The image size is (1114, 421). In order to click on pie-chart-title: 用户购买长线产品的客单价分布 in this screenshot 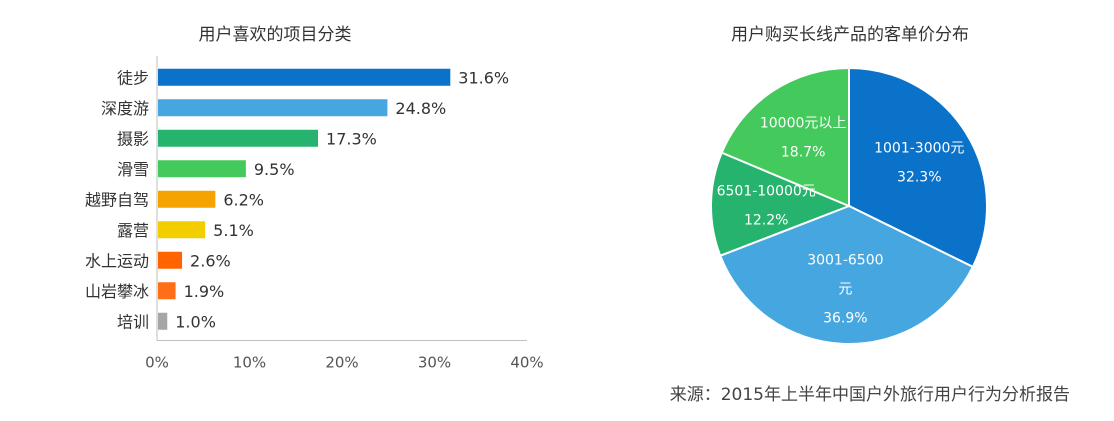, I will do `click(850, 35)`.